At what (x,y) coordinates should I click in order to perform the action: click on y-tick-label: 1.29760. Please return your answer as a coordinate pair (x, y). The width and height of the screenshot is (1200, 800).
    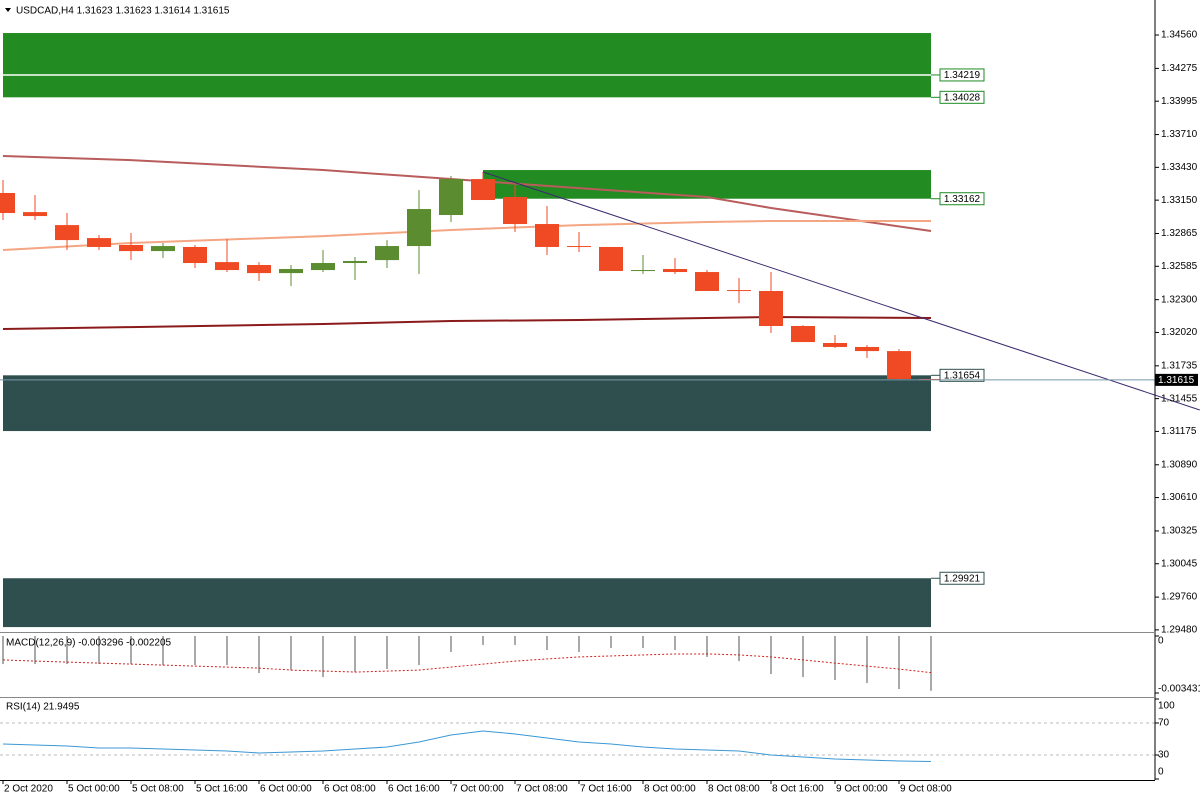
    Looking at the image, I should click on (1179, 597).